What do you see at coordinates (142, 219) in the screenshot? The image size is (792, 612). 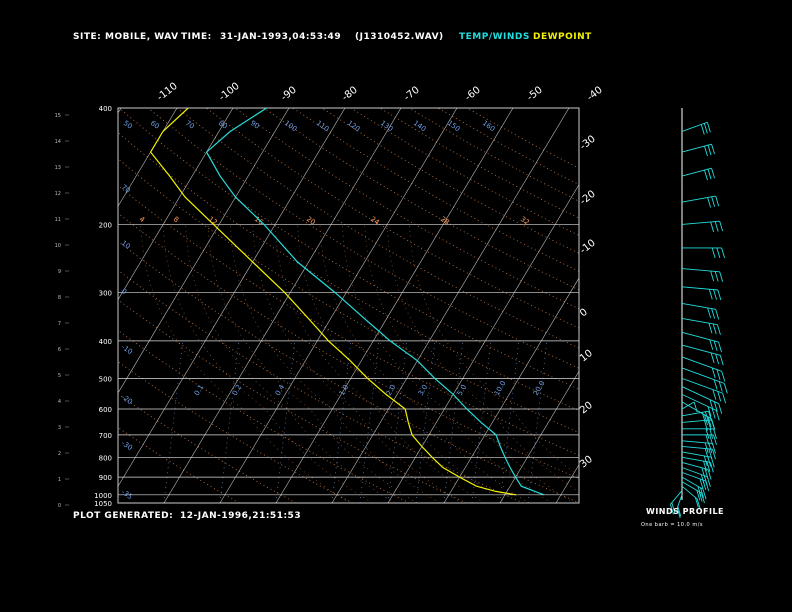 I see `moist-adiabat-label: 4` at bounding box center [142, 219].